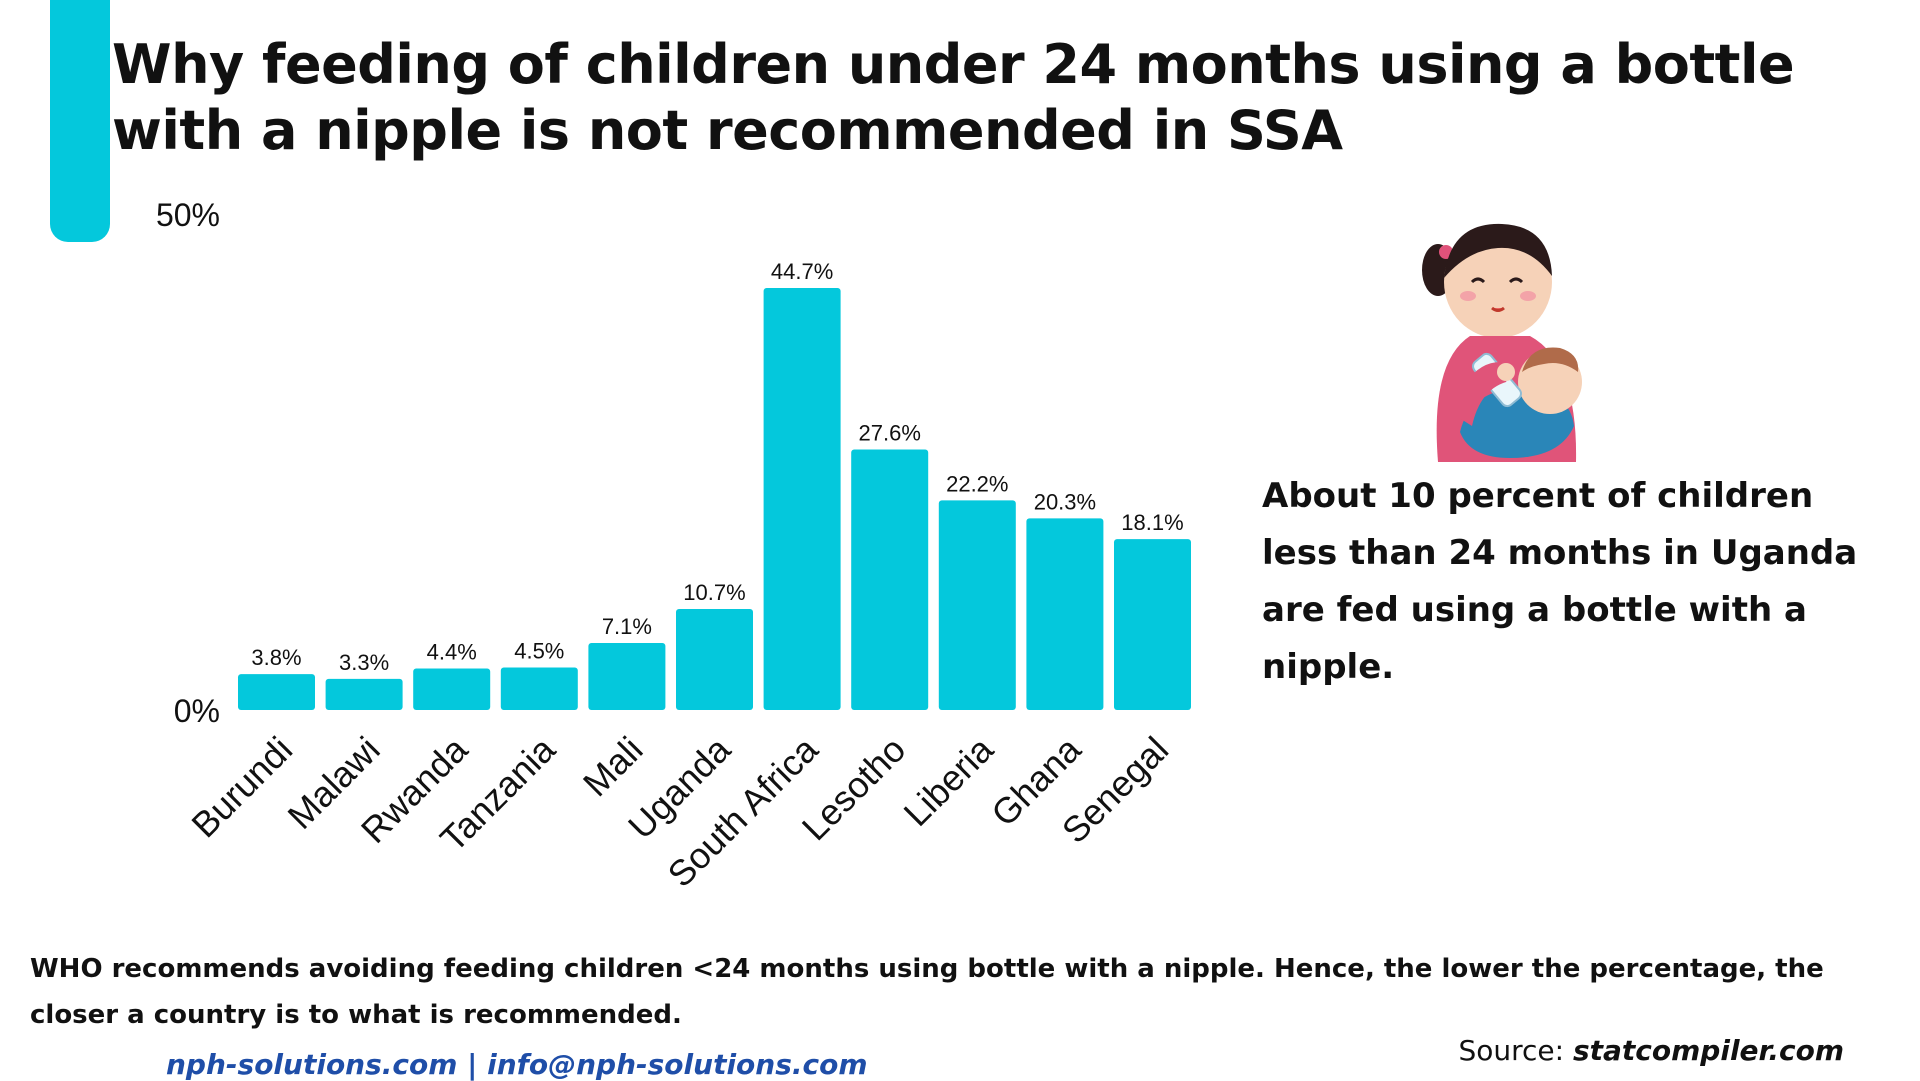 This screenshot has width=1920, height=1081. I want to click on bar-ghana, so click(1065, 614).